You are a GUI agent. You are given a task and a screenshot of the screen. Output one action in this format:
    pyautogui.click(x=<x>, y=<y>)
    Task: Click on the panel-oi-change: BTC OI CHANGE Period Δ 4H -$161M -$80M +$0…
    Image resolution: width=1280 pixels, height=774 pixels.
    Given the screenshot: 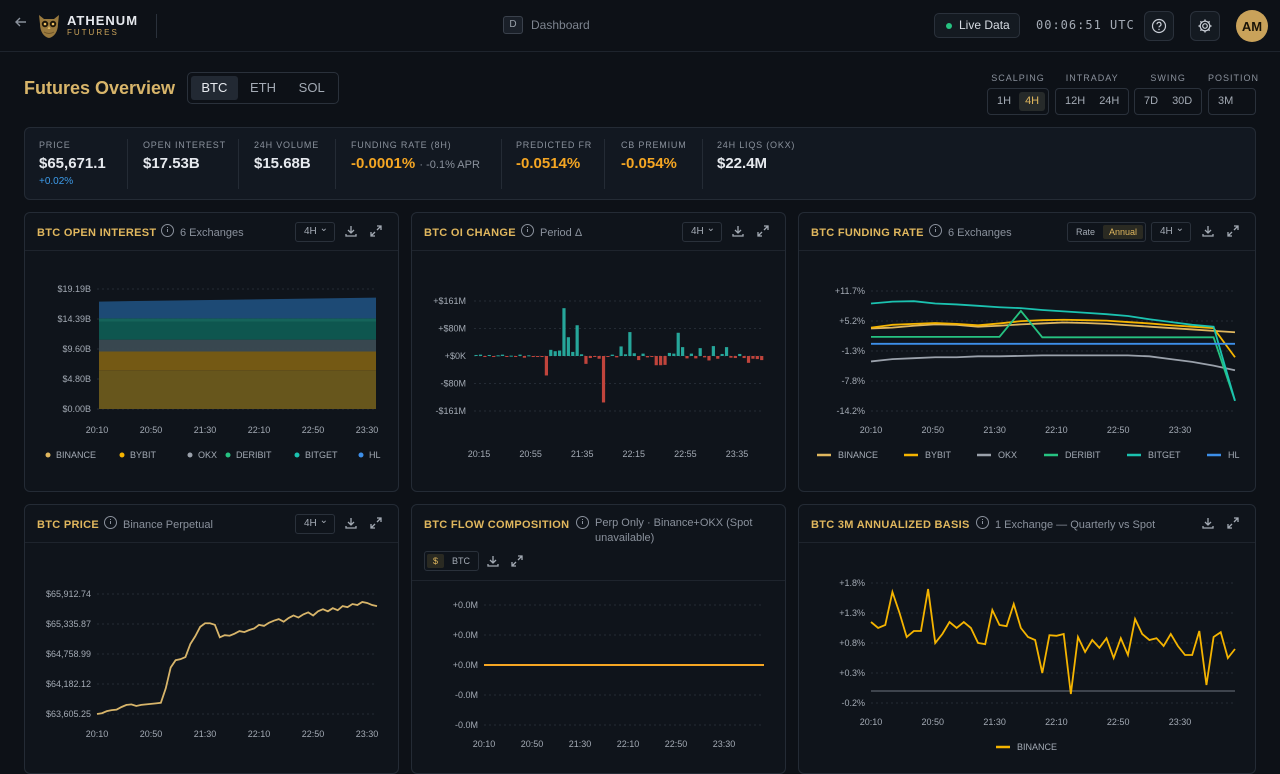 What is the action you would take?
    pyautogui.click(x=598, y=352)
    